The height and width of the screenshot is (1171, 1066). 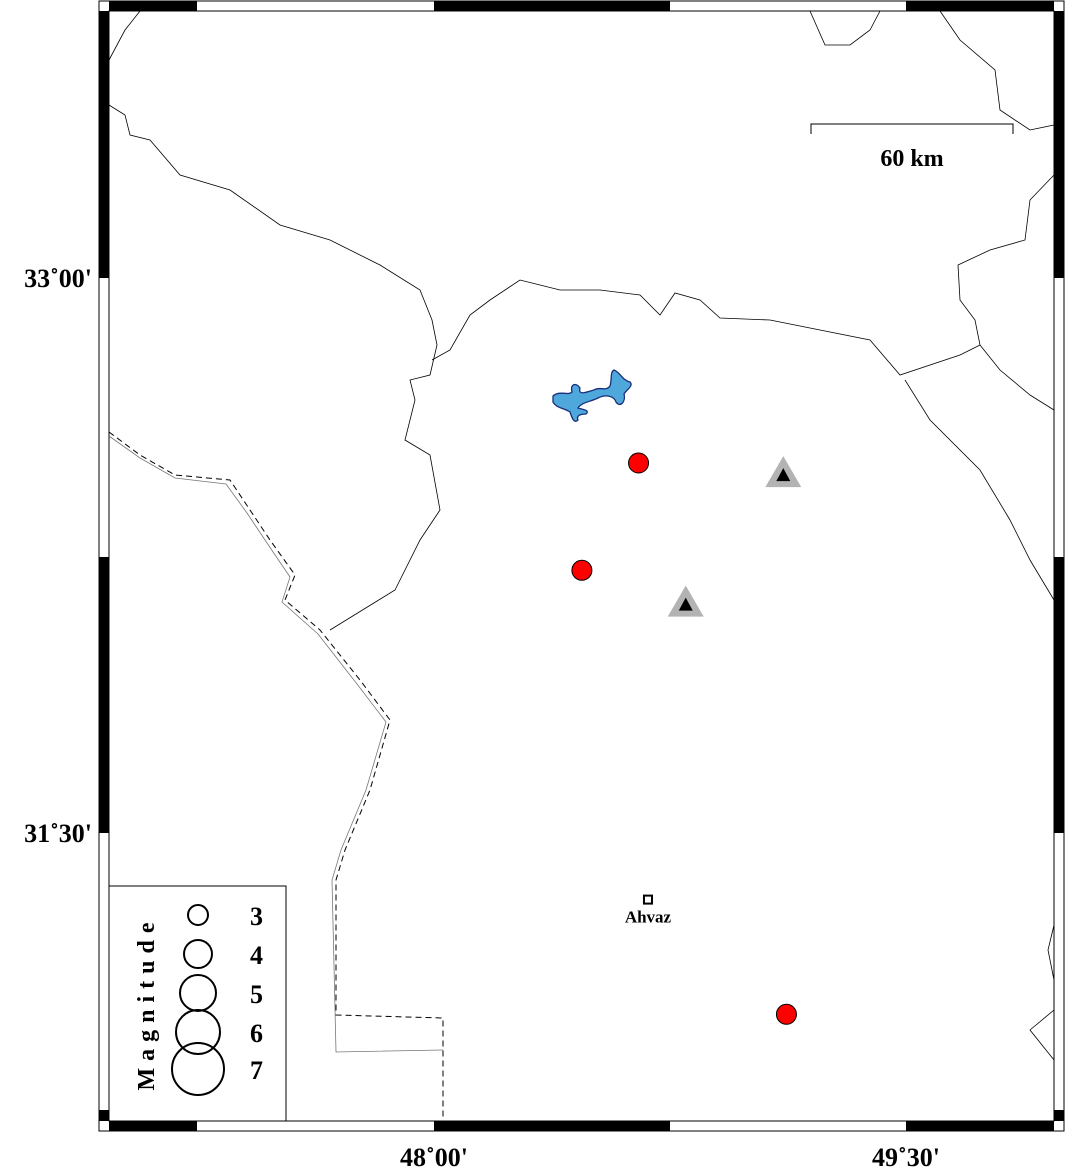 What do you see at coordinates (256, 955) in the screenshot?
I see `legend-label: 4` at bounding box center [256, 955].